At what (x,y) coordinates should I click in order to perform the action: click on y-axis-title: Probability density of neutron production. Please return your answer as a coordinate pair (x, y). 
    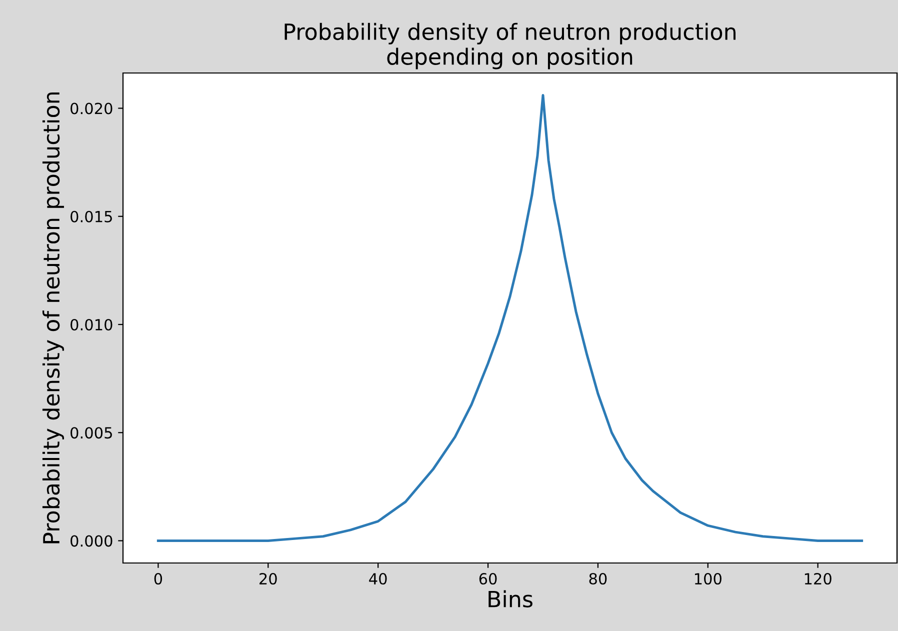
    Looking at the image, I should click on (53, 318).